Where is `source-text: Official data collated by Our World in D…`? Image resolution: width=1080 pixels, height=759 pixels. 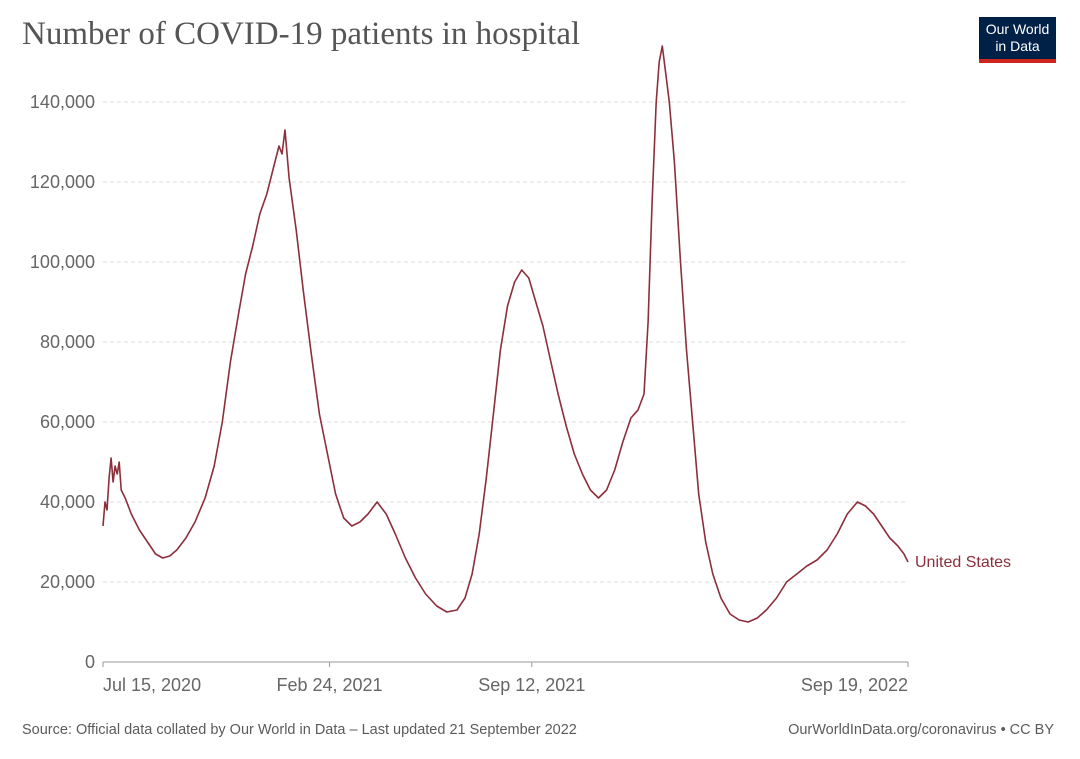 source-text: Official data collated by Our World in D… is located at coordinates (326, 730).